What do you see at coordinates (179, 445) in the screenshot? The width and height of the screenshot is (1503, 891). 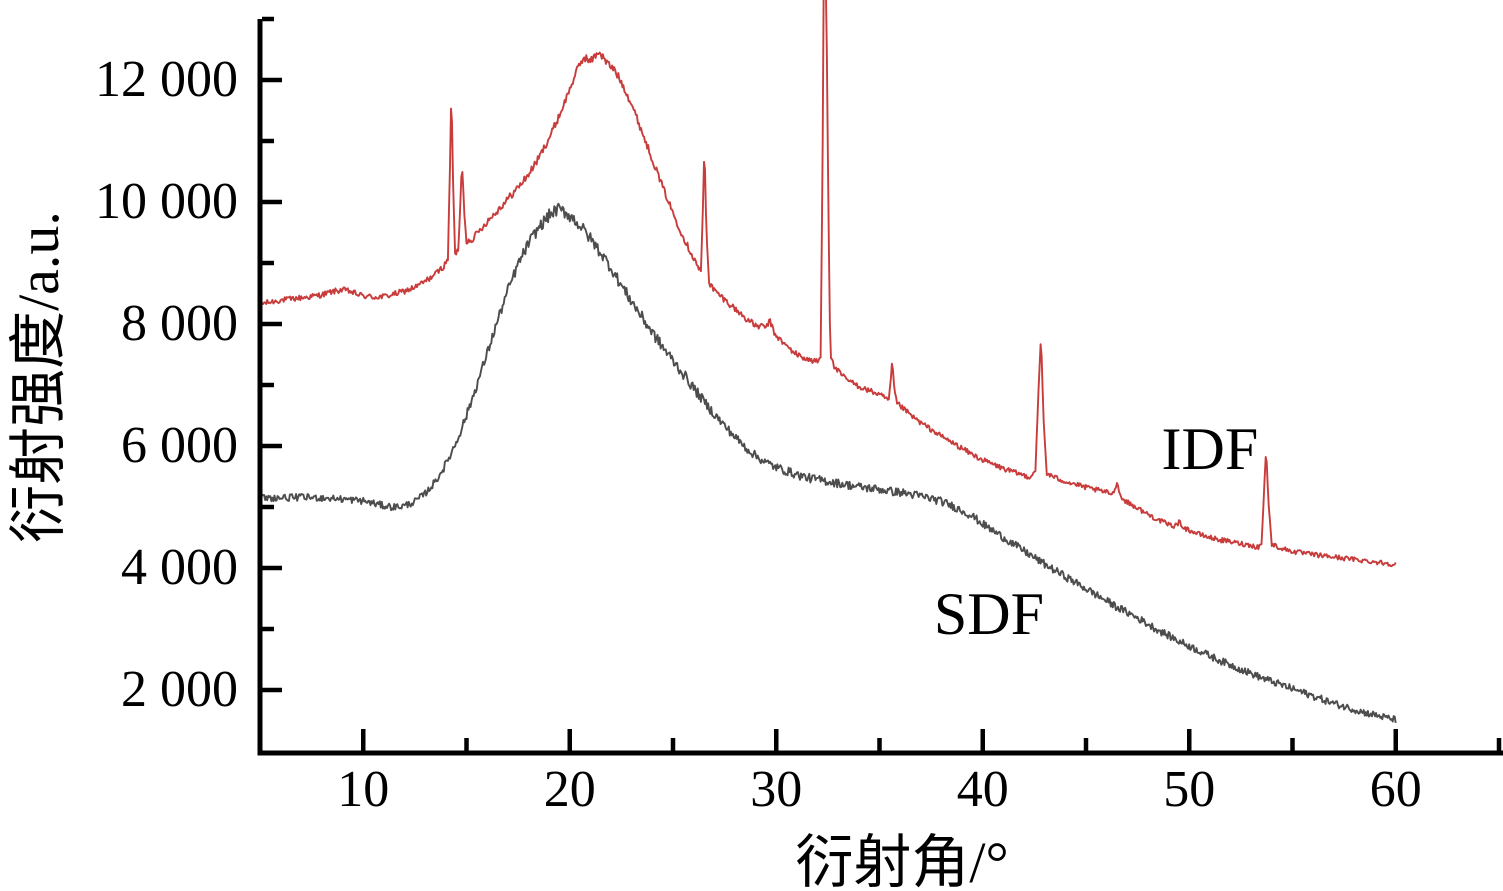 I see `y-tick-label: 6 000` at bounding box center [179, 445].